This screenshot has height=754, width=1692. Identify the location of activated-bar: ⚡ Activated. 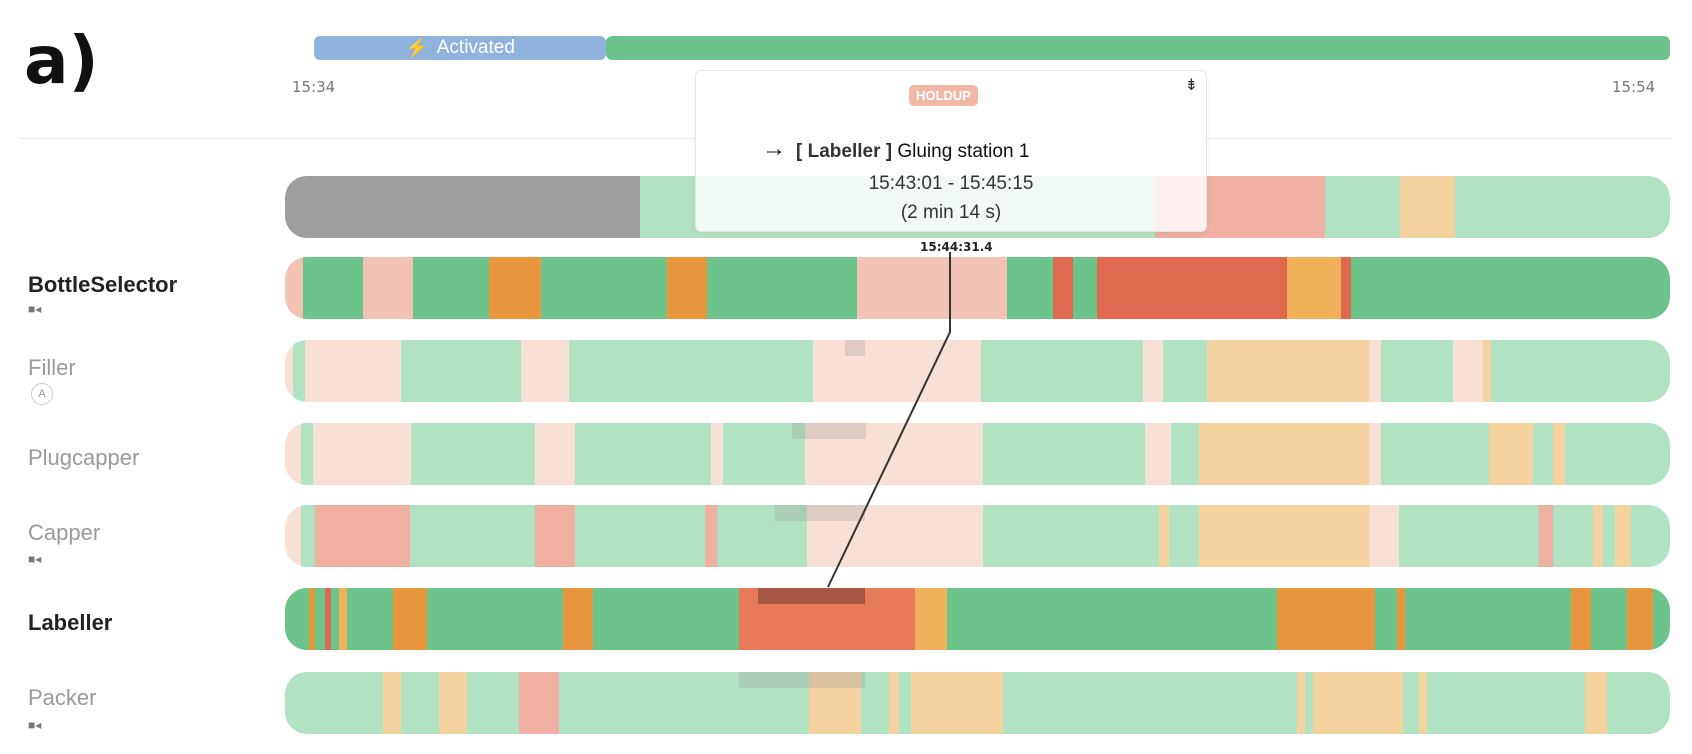
(460, 48).